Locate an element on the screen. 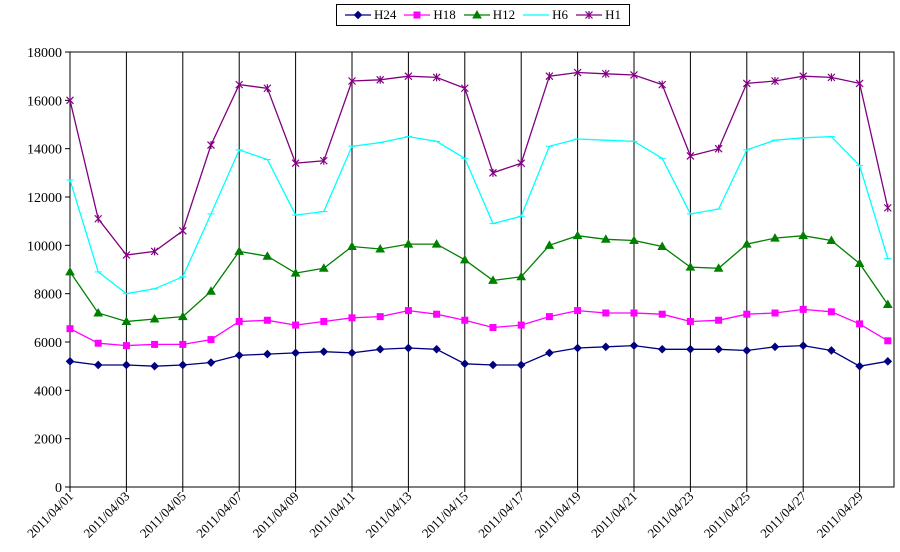 The image size is (900, 552). legend-item-h24: H24 is located at coordinates (370, 15).